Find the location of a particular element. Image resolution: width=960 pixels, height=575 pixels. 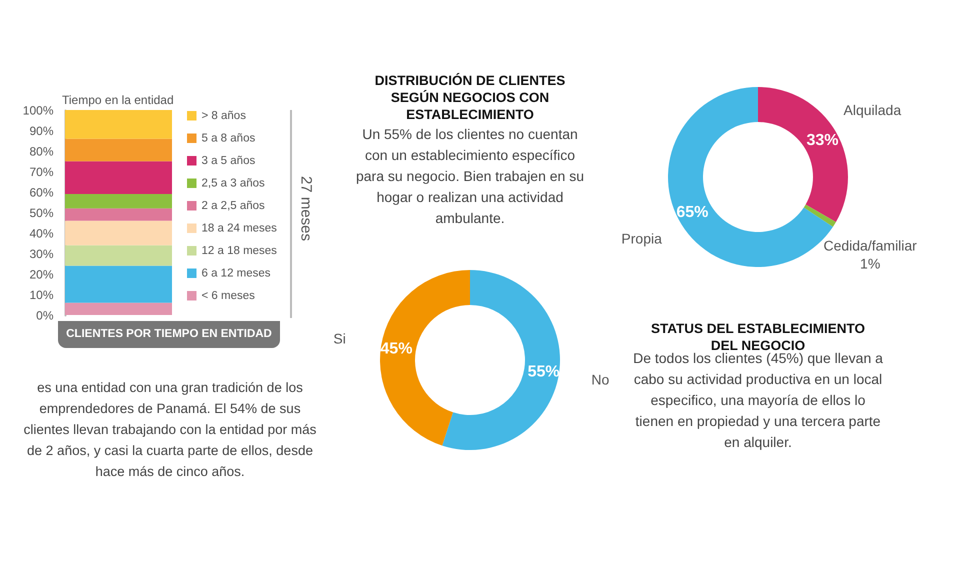

slice-label: Propia is located at coordinates (641, 238).